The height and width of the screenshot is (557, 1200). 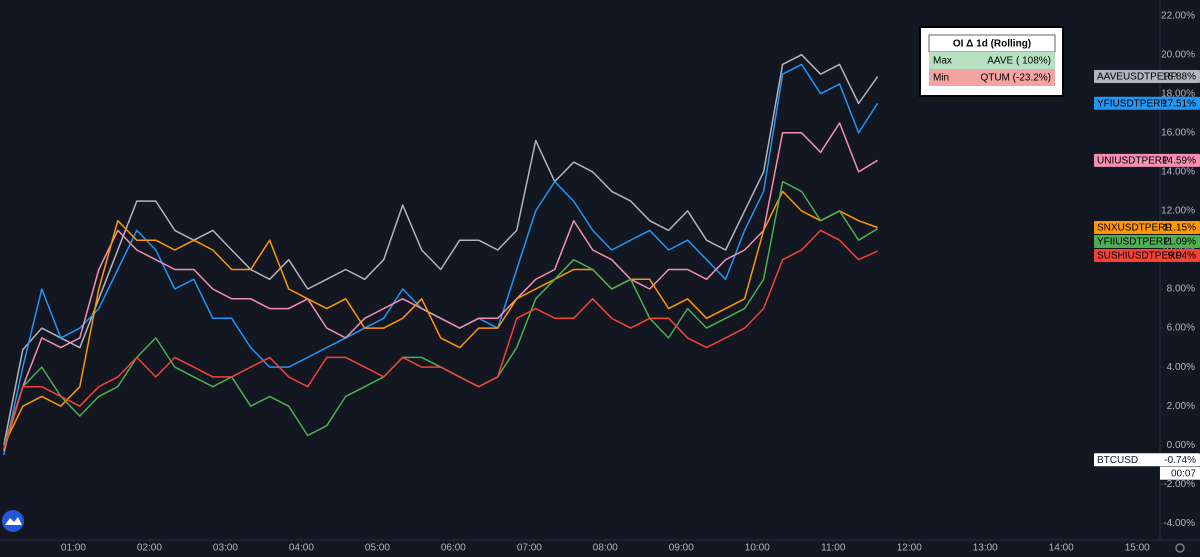 What do you see at coordinates (1179, 77) in the screenshot?
I see `tag-label: 18.88%` at bounding box center [1179, 77].